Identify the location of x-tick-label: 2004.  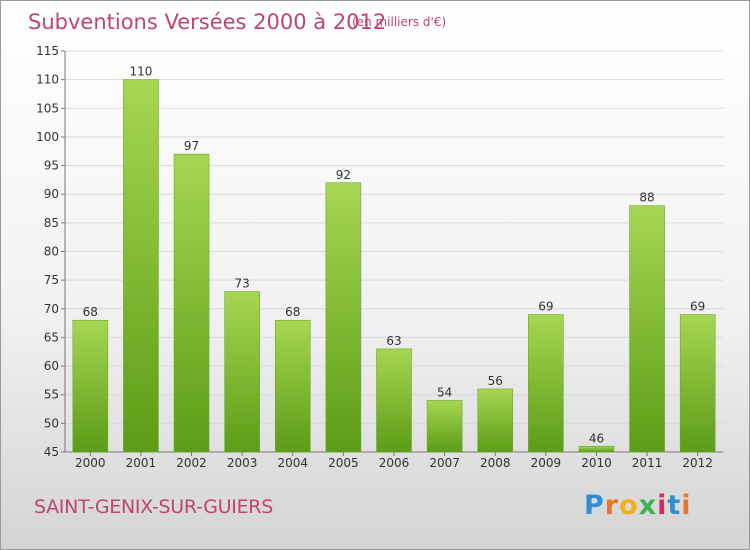
(292, 463).